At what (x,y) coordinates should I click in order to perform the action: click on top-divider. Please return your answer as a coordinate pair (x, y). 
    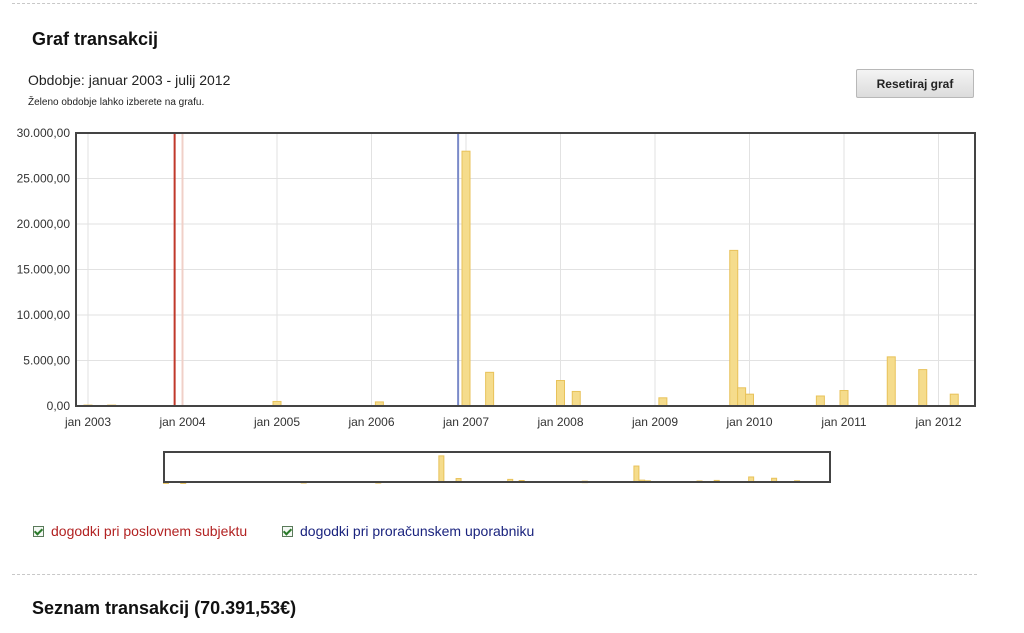
    Looking at the image, I should click on (494, 3).